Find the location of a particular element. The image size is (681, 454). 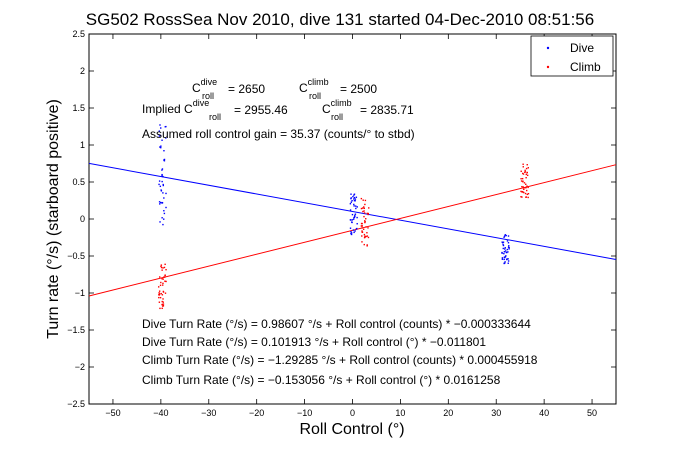

x-tick-label: 50 is located at coordinates (592, 413).